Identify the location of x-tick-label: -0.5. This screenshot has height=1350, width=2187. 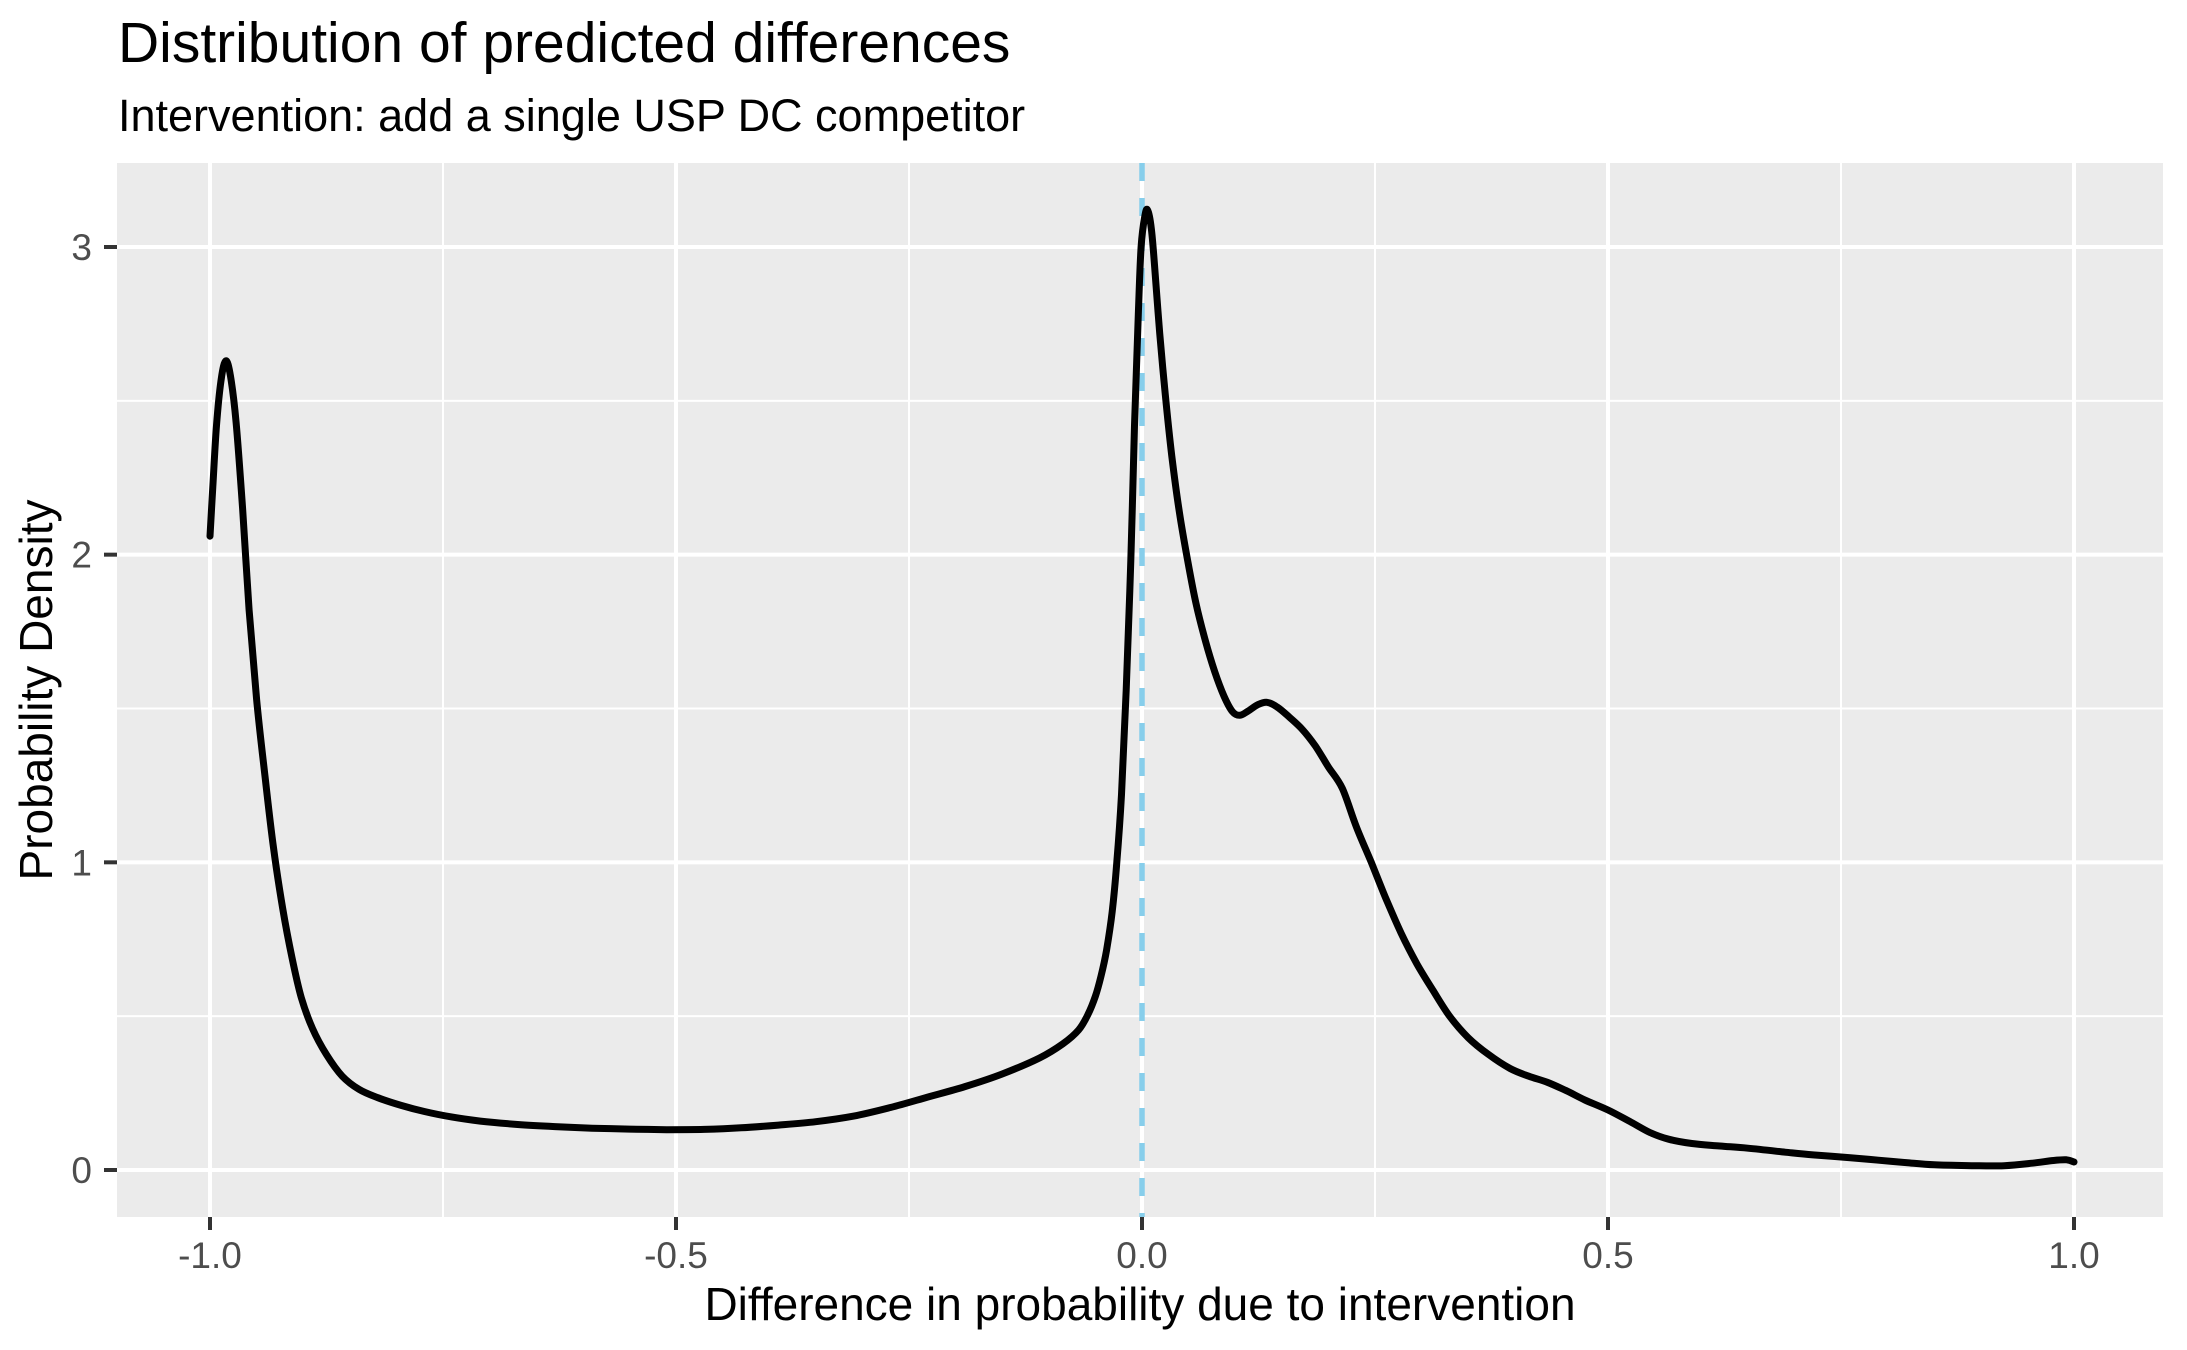
(676, 1255).